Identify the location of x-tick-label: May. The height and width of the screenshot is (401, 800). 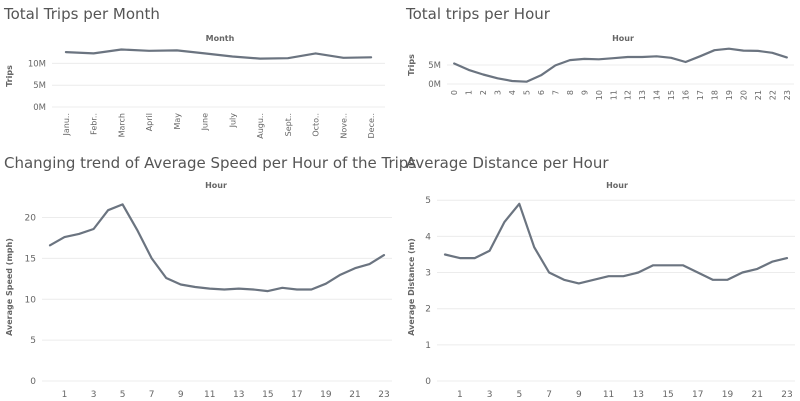
(177, 121).